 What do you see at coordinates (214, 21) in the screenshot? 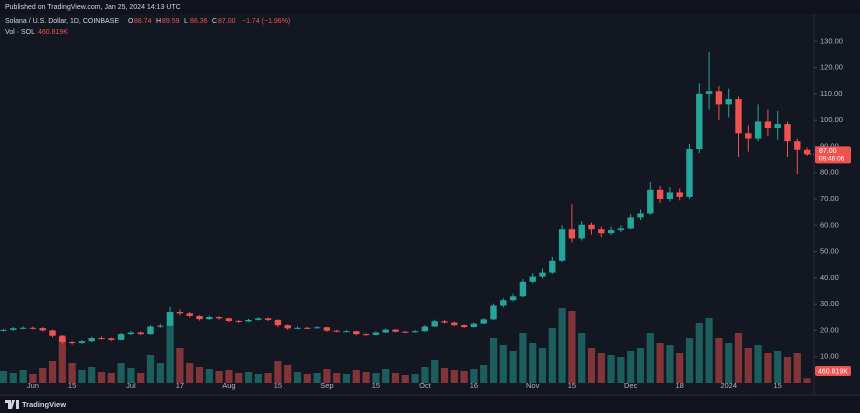
I see `legend-key: C` at bounding box center [214, 21].